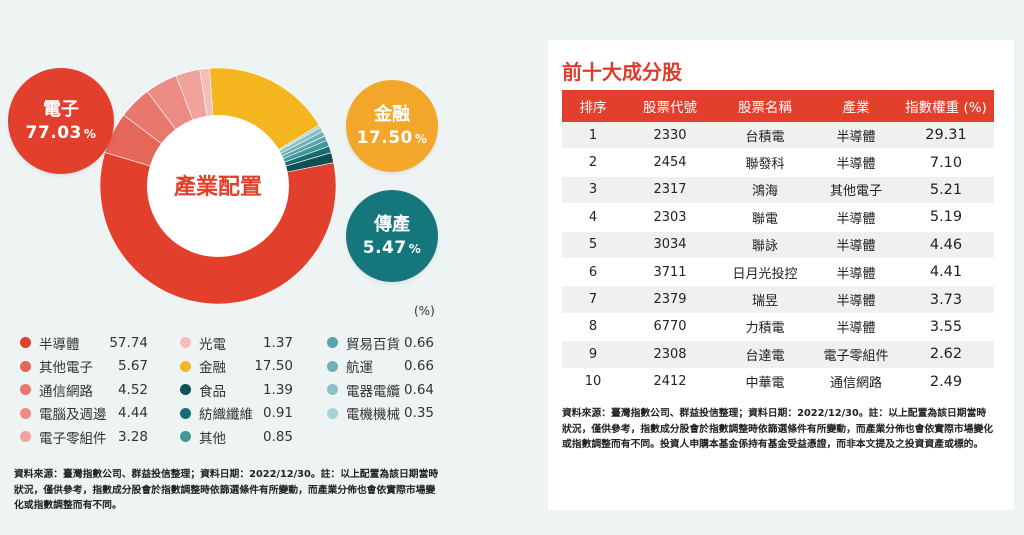 The height and width of the screenshot is (535, 1024). Describe the element at coordinates (593, 299) in the screenshot. I see `table-cell: 7` at that location.